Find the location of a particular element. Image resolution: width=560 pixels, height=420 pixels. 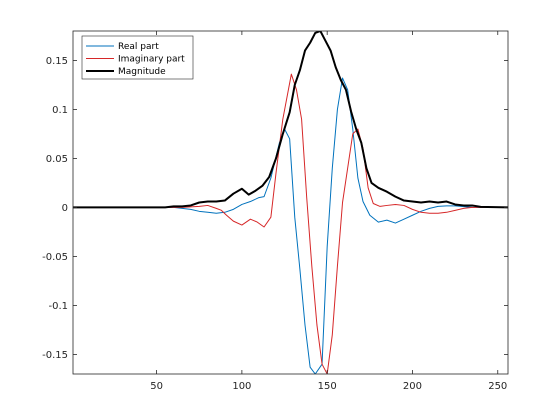

y-tick-label: 0.05 is located at coordinates (57, 159).